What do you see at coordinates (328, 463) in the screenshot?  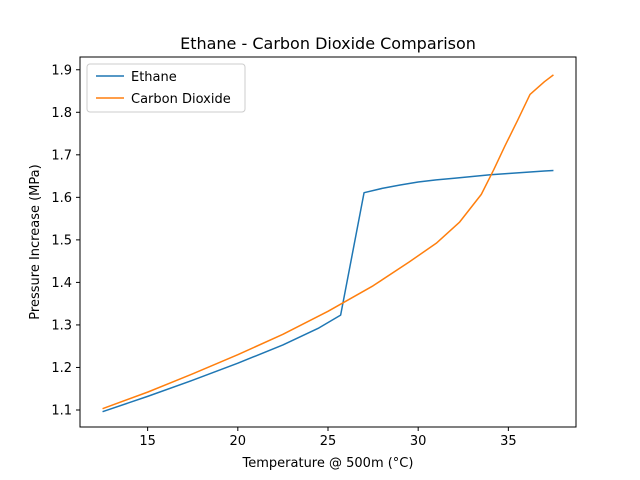 I see `x-axis-label: Temperature @ 500m (°C)` at bounding box center [328, 463].